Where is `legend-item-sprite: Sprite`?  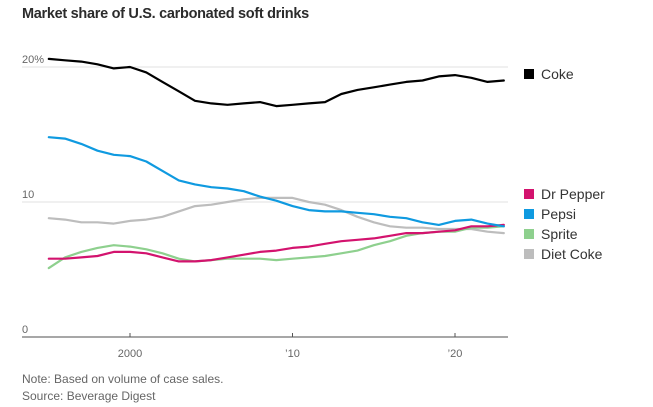 legend-item-sprite: Sprite is located at coordinates (551, 234).